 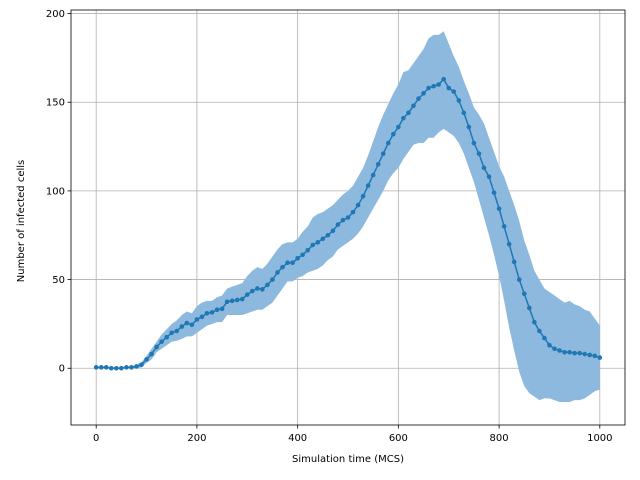 I want to click on x-tick-label: 600, so click(x=398, y=438).